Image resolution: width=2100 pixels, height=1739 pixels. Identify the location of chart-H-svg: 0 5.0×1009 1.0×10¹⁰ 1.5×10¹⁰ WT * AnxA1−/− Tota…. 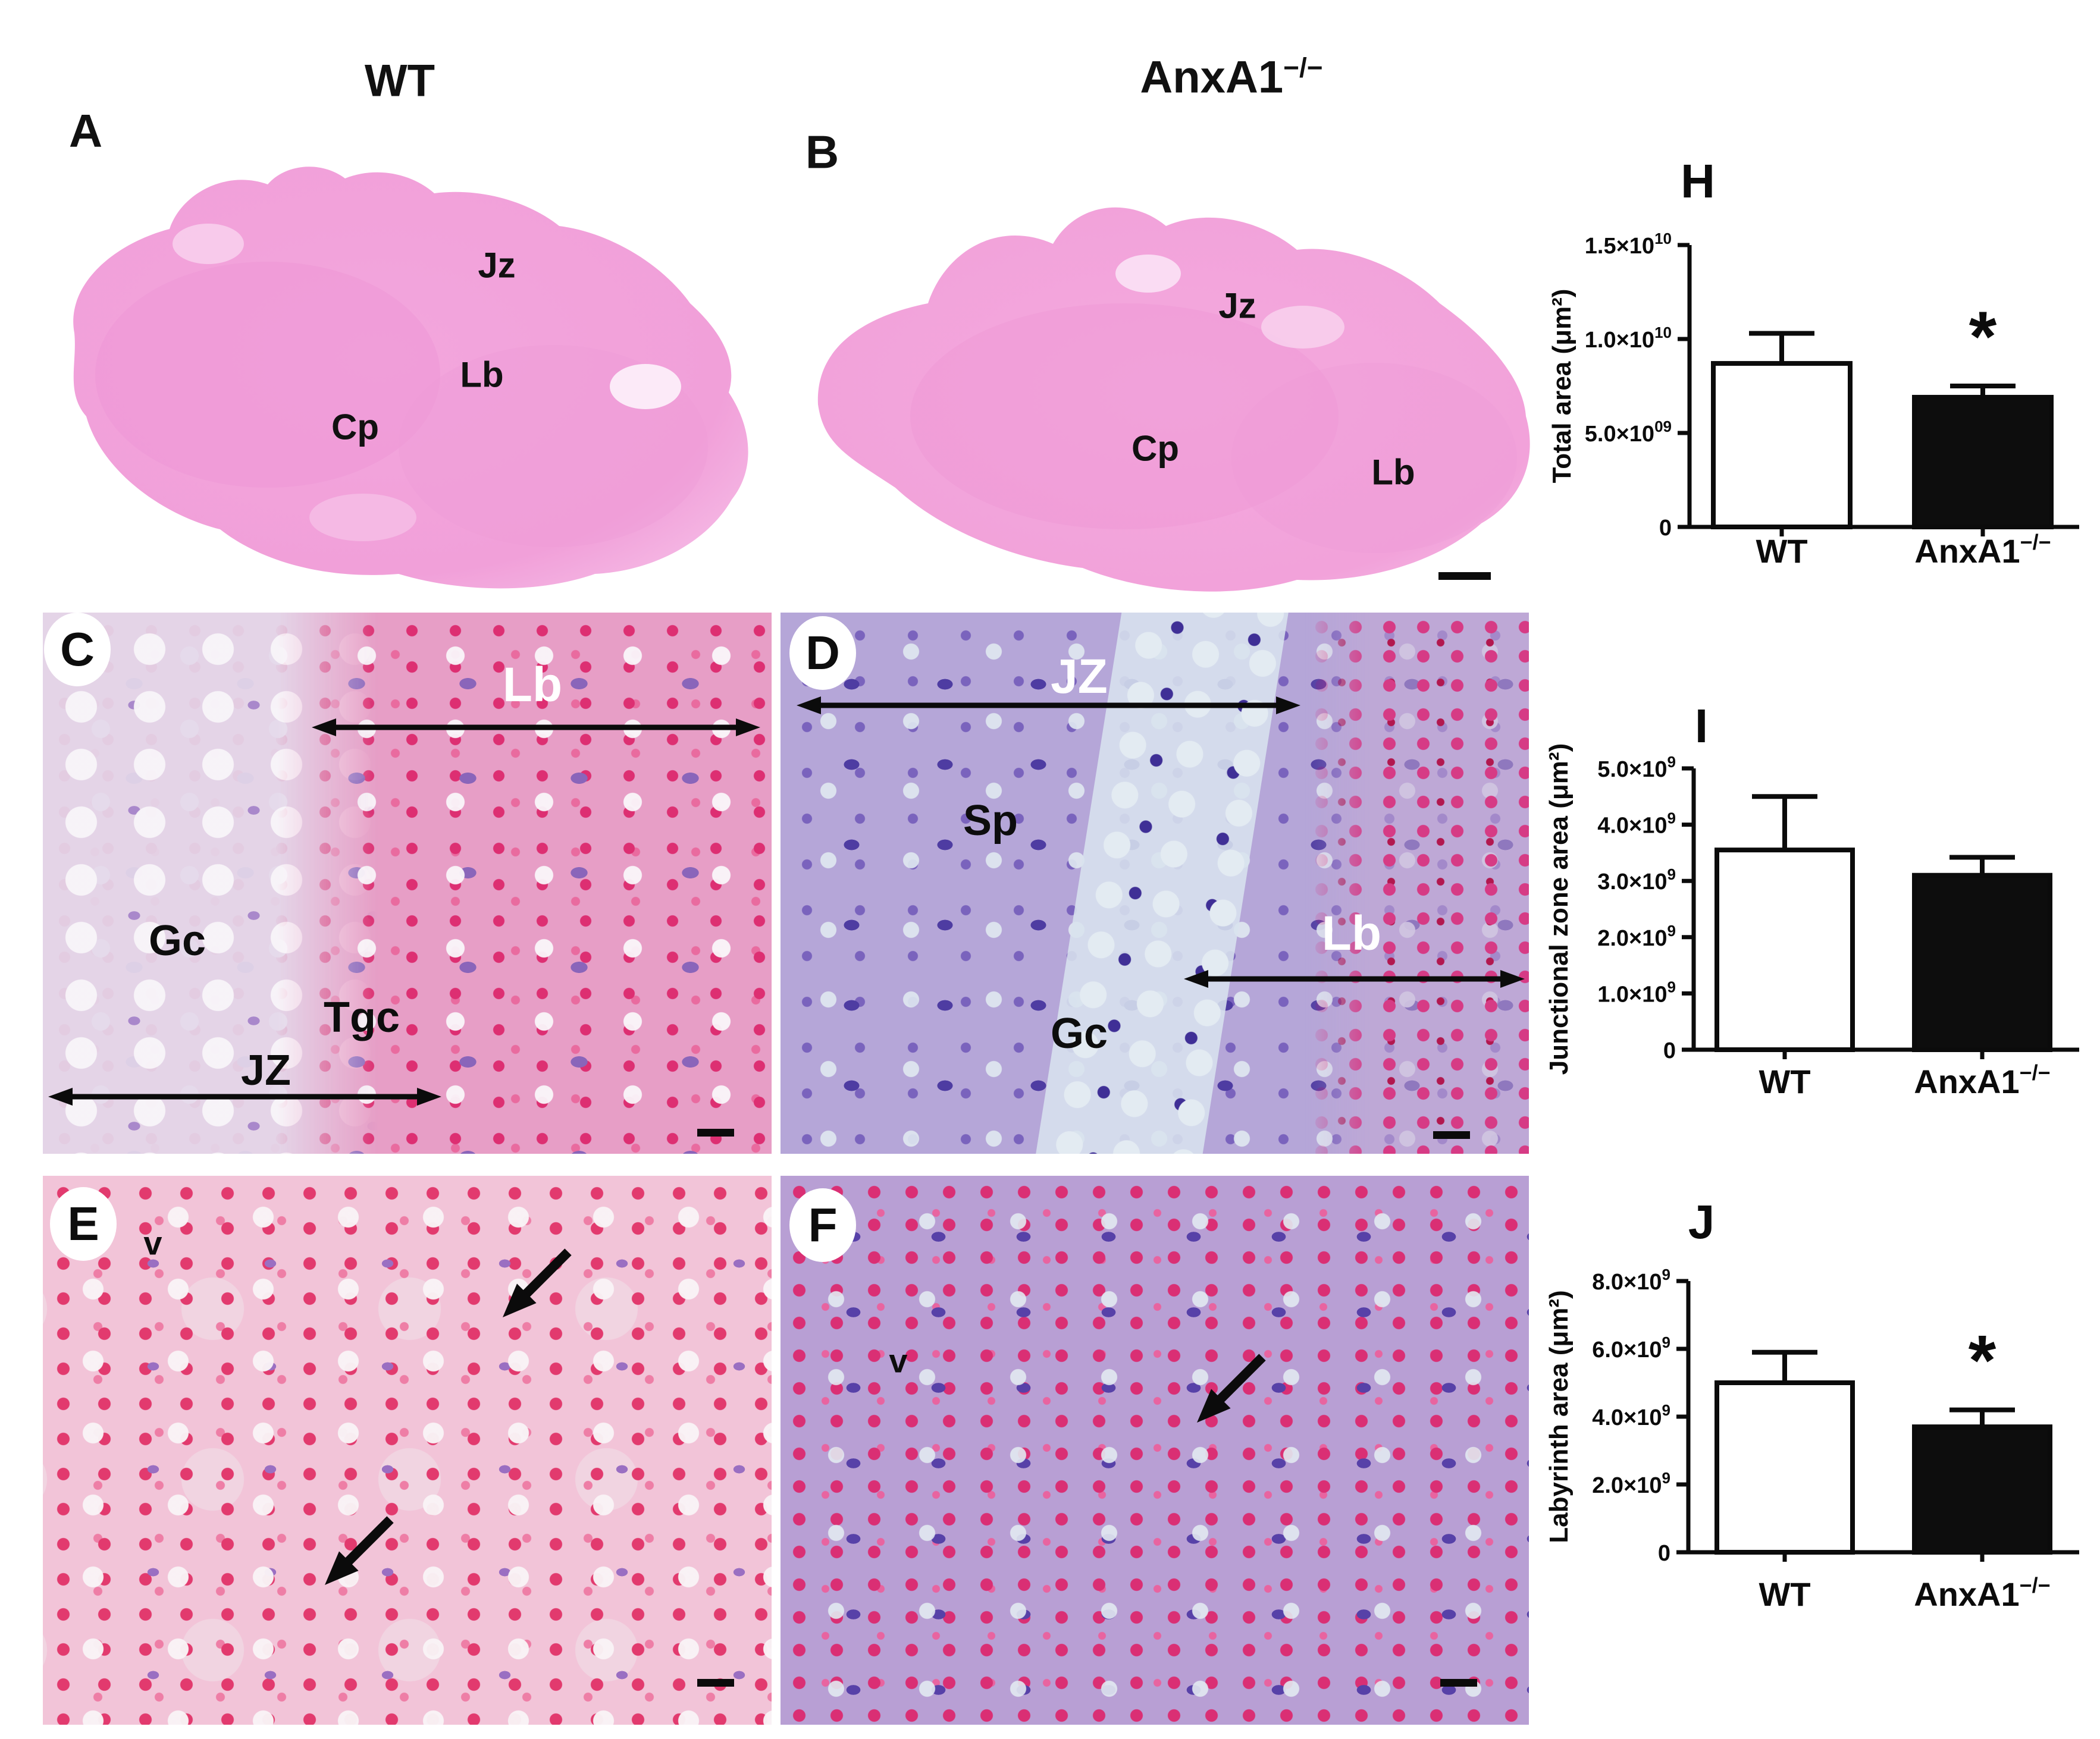
(1813, 362).